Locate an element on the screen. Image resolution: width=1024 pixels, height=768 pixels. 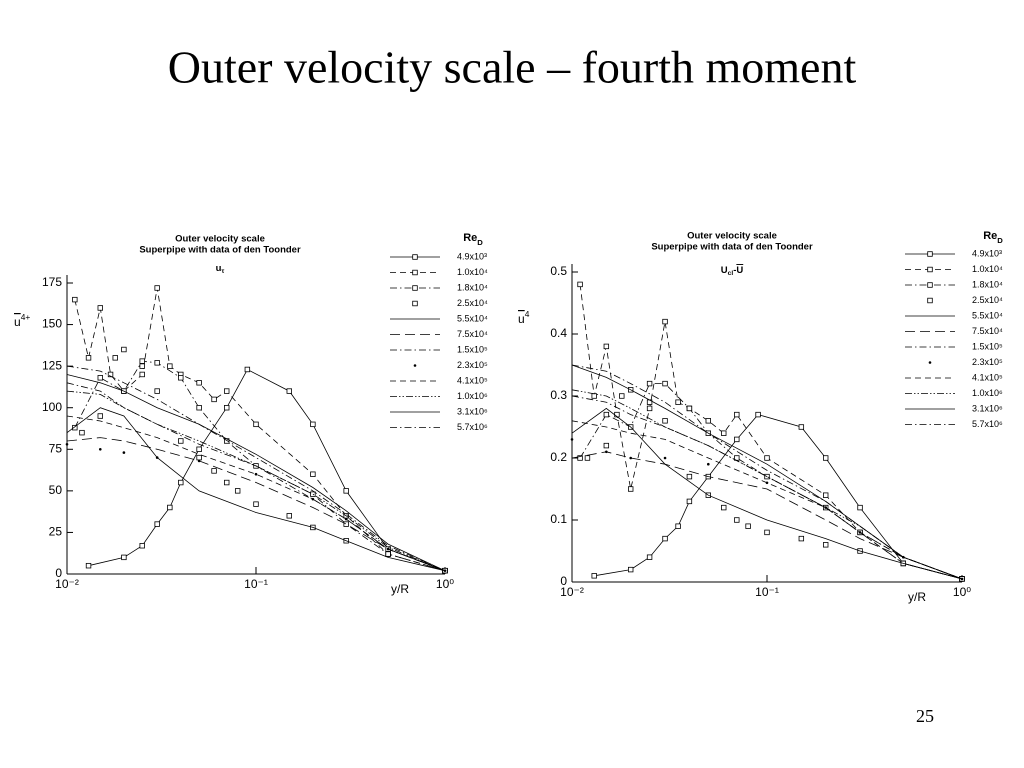
legend-label: 2.3x10⁵ is located at coordinates (987, 362).